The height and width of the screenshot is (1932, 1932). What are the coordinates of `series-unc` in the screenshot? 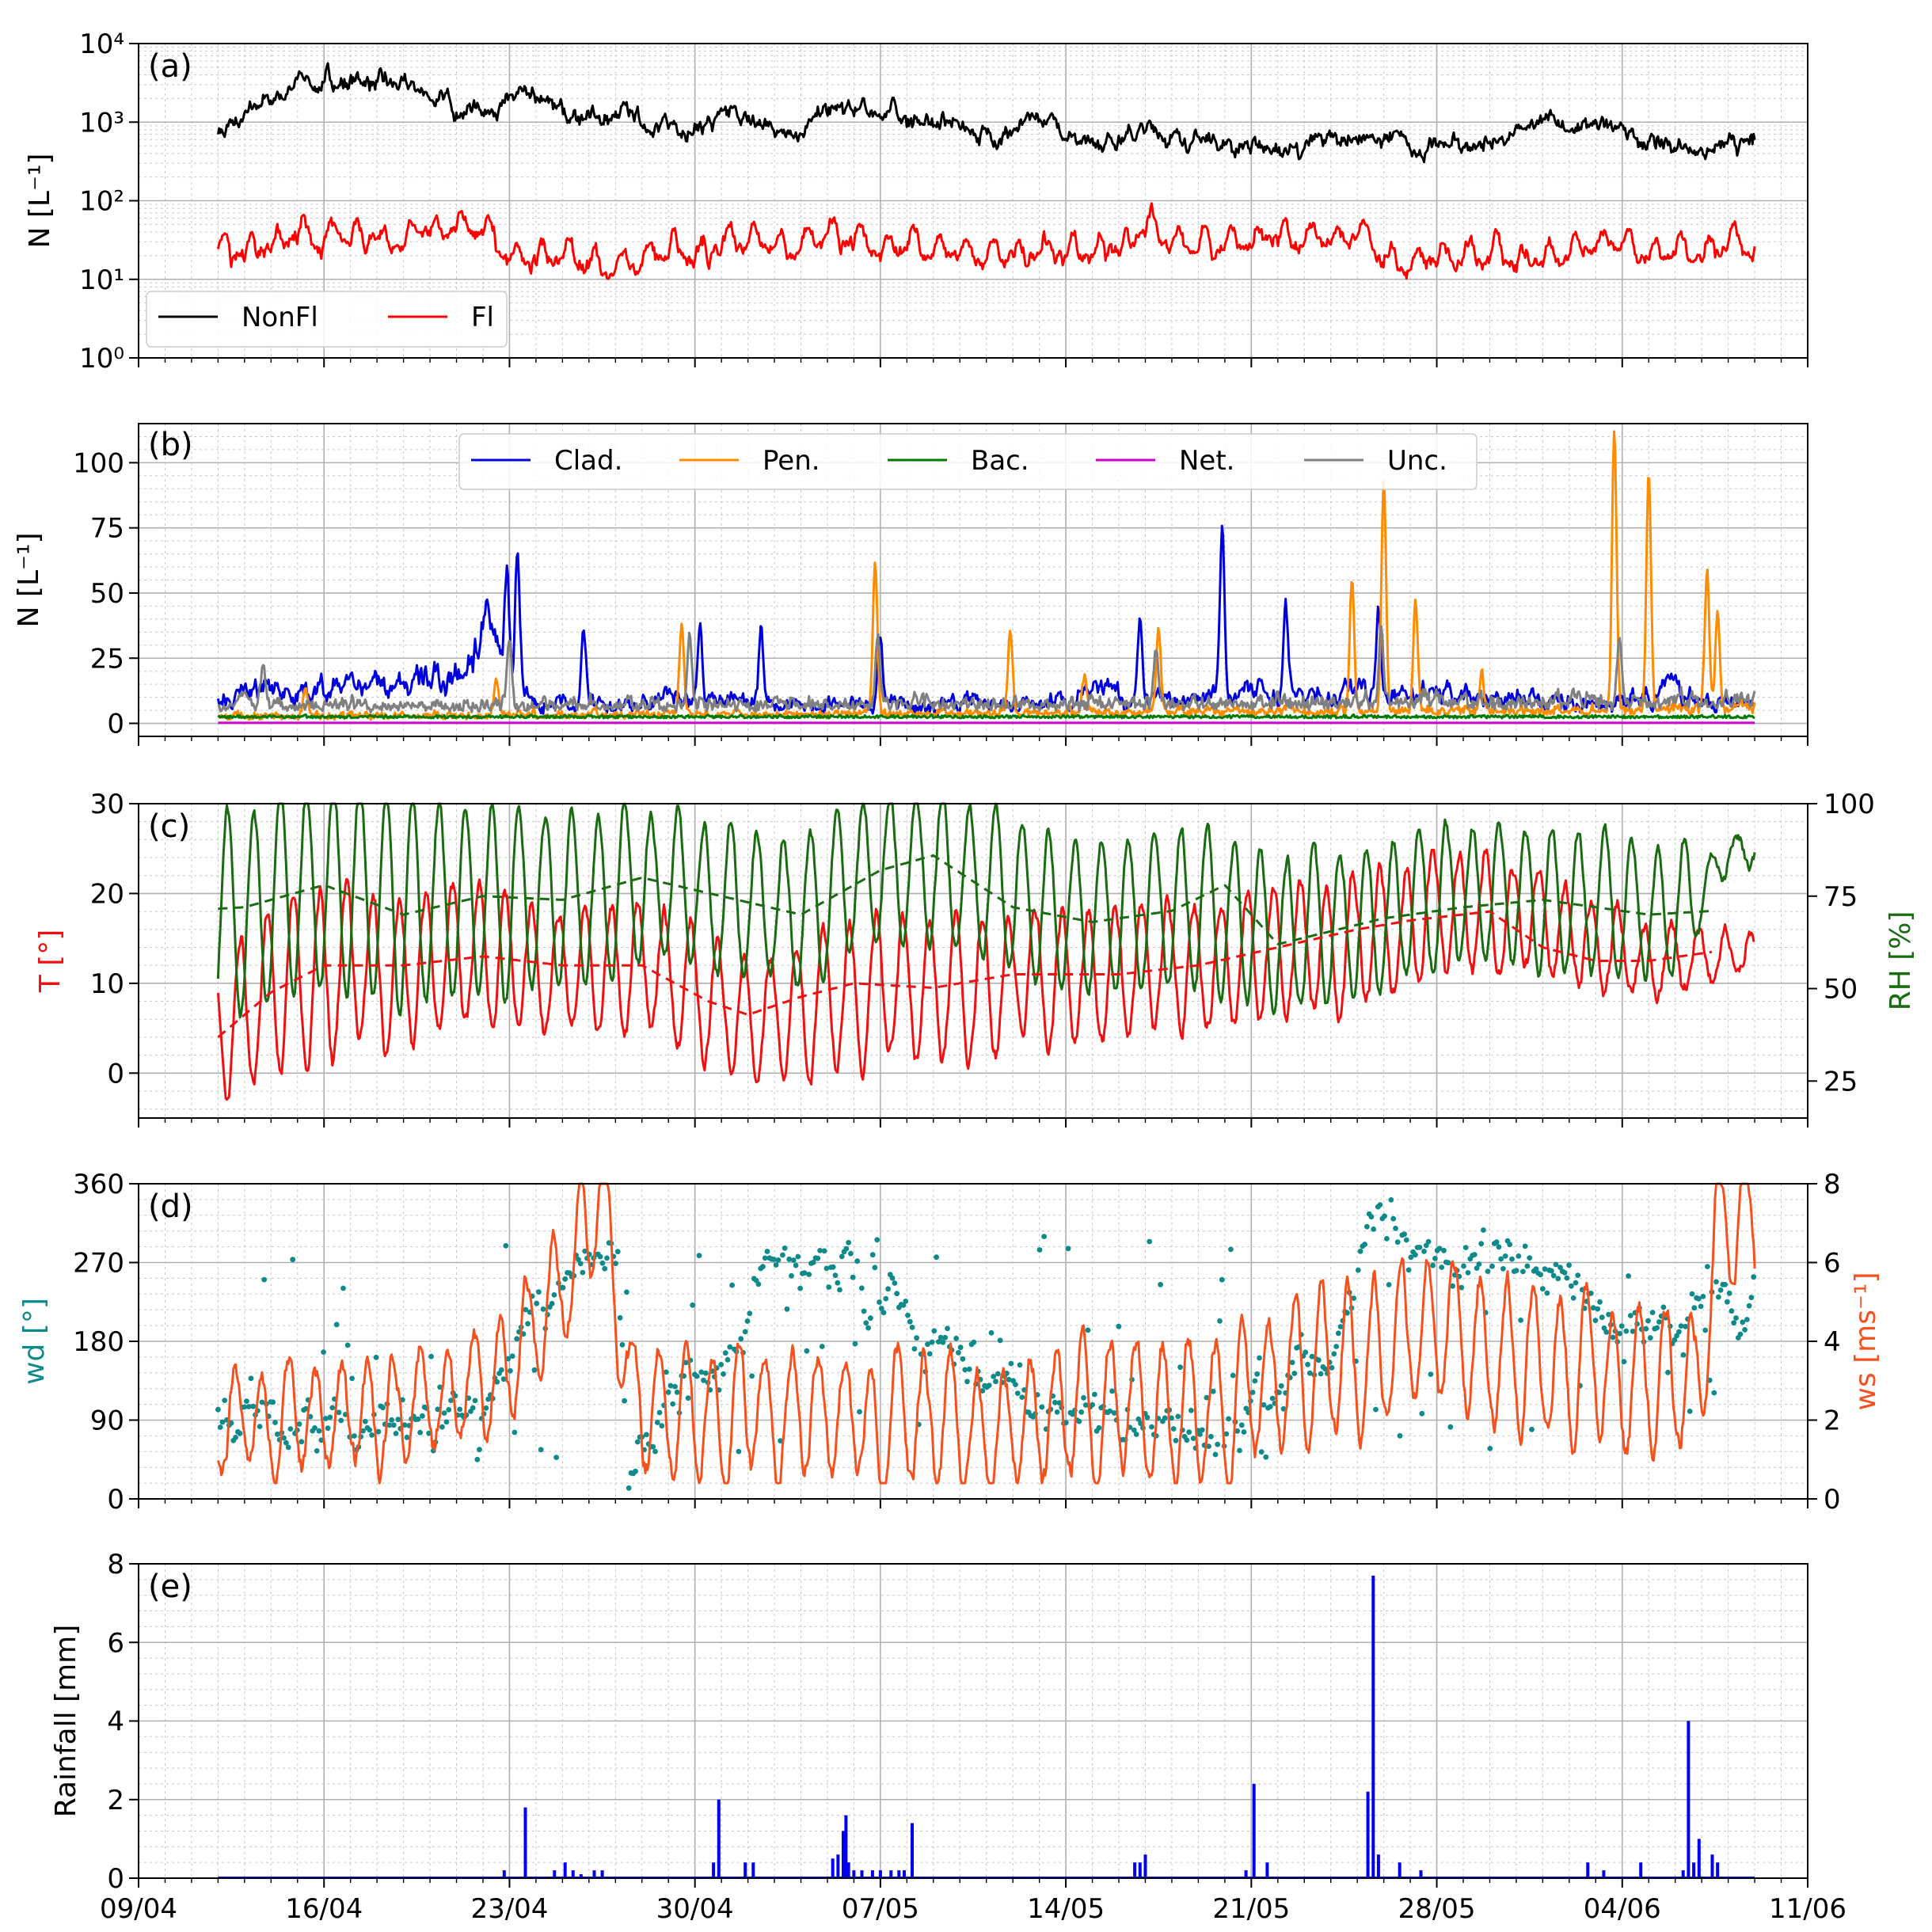 It's located at (987, 670).